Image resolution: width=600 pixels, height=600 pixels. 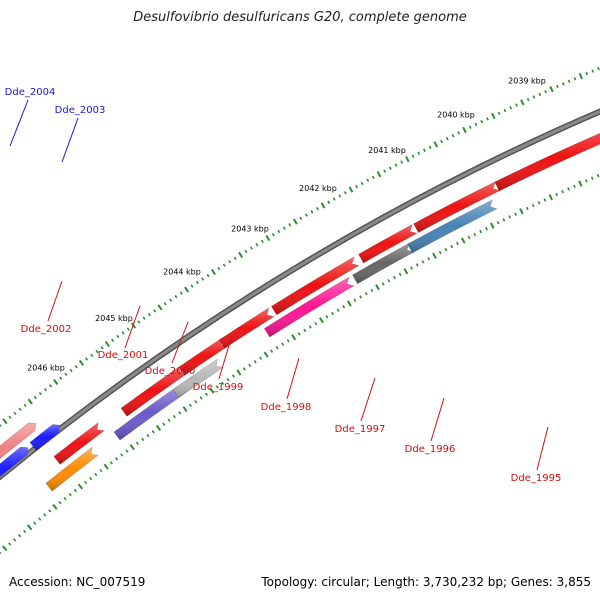 I want to click on scale-label: 2045 kbp, so click(x=114, y=318).